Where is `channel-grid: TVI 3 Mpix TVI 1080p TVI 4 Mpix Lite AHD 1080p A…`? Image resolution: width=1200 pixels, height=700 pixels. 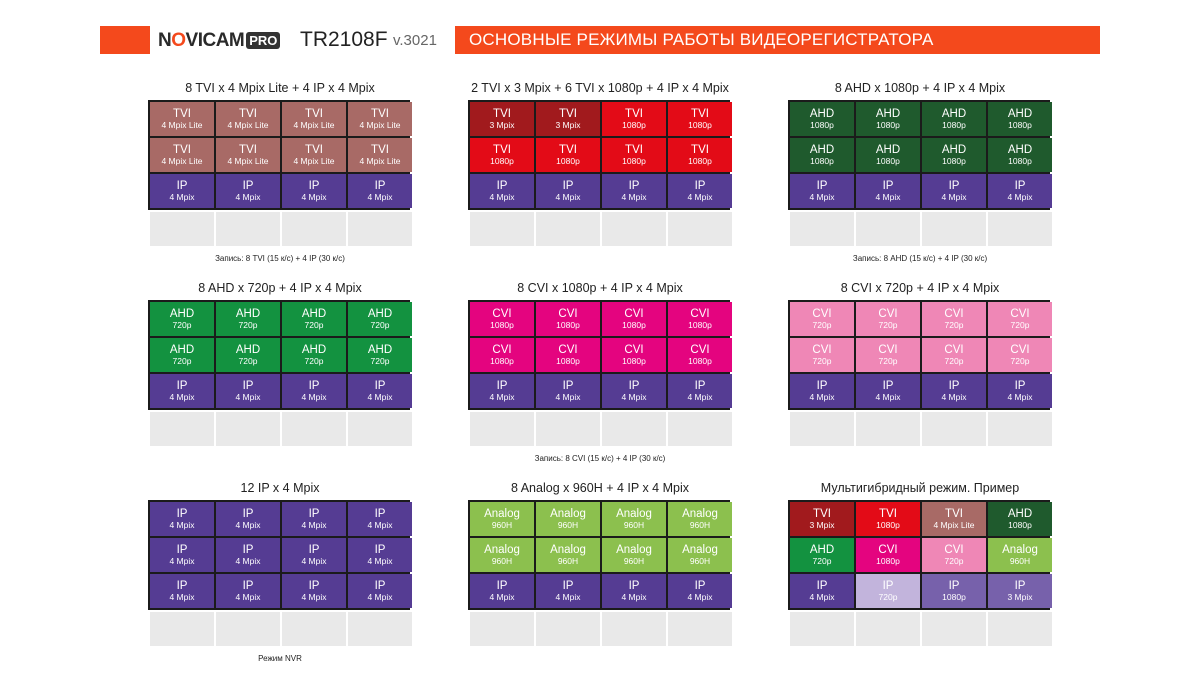 channel-grid: TVI 3 Mpix TVI 1080p TVI 4 Mpix Lite AHD 1080p A… is located at coordinates (920, 555).